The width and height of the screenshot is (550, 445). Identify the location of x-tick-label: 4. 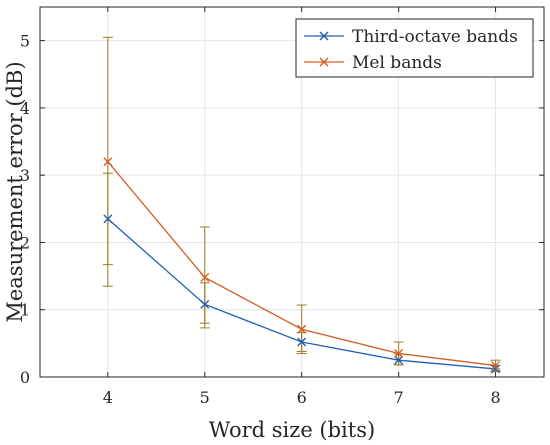
(108, 397).